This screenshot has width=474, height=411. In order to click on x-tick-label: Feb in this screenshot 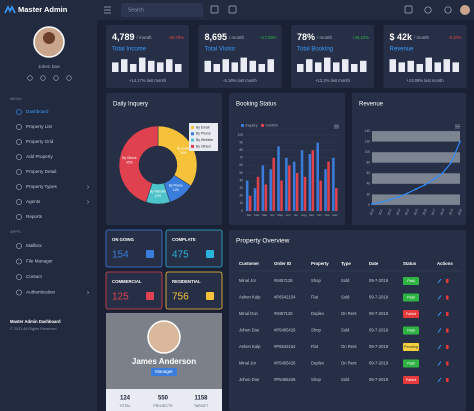, I will do `click(257, 215)`.